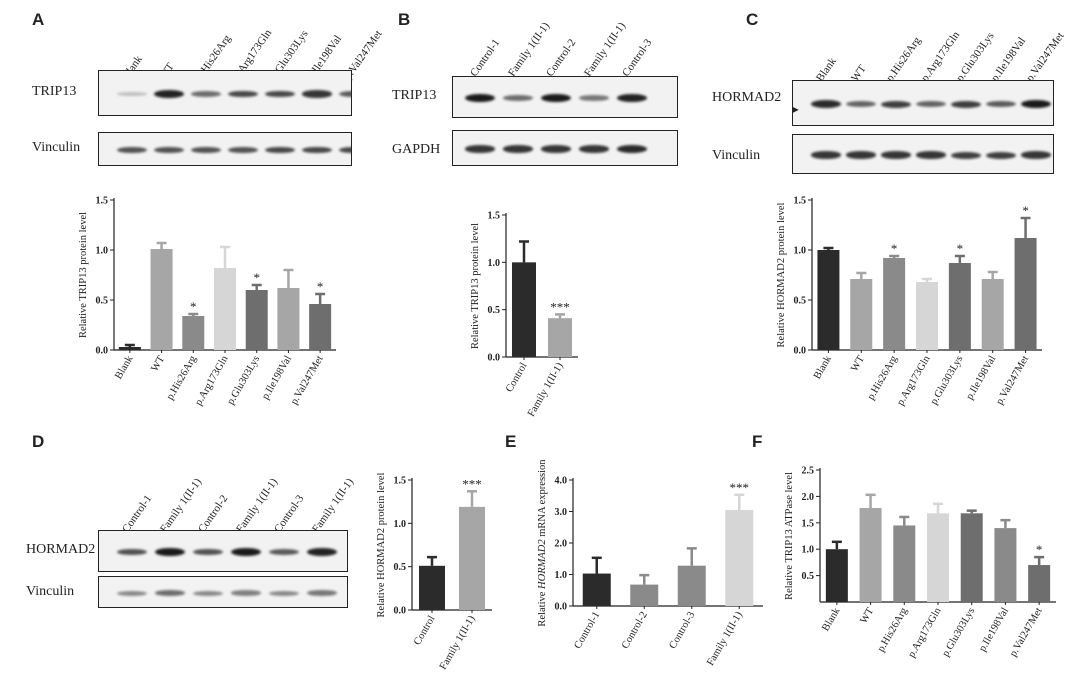 The image size is (1080, 700). Describe the element at coordinates (823, 367) in the screenshot. I see `x-tick-label: Blank` at that location.